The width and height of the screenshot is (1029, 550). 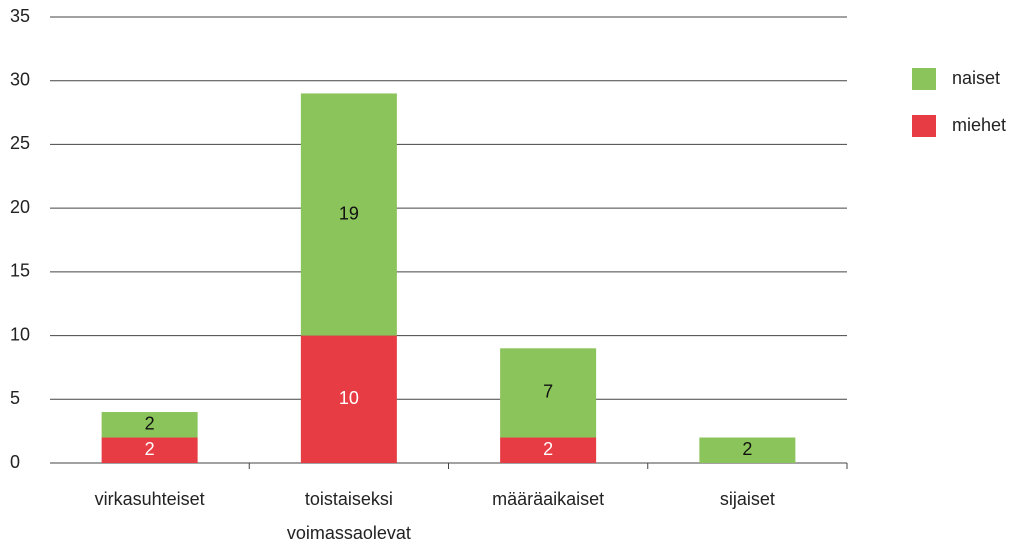 What do you see at coordinates (747, 499) in the screenshot?
I see `x-tick-label: sijaiset` at bounding box center [747, 499].